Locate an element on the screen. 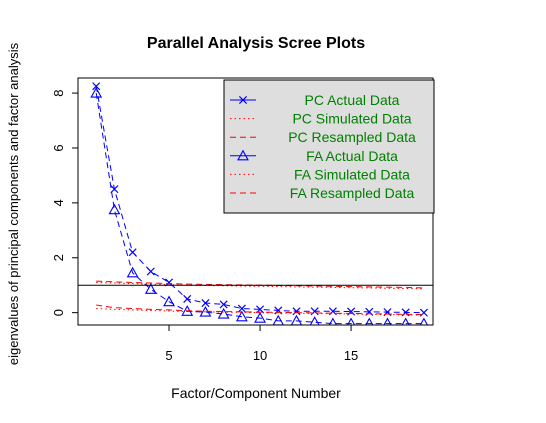 Image resolution: width=546 pixels, height=423 pixels. legend-label: FA Simulated Data is located at coordinates (352, 174).